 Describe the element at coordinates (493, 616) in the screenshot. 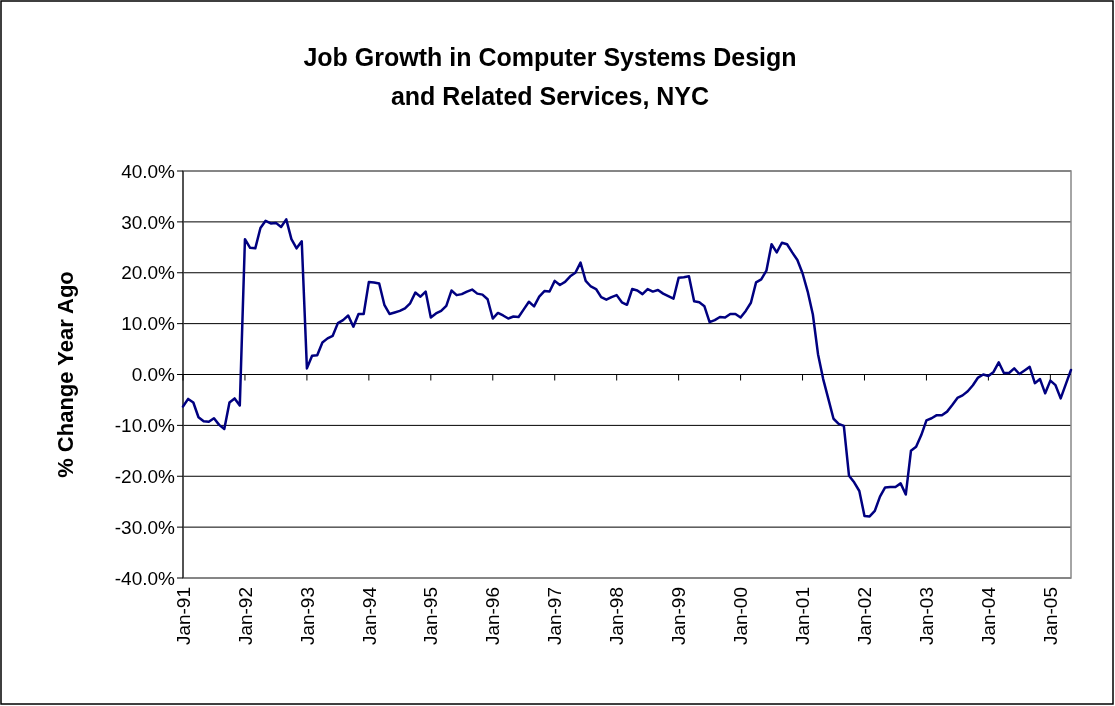

I see `x-tick-label: Jan-96` at that location.